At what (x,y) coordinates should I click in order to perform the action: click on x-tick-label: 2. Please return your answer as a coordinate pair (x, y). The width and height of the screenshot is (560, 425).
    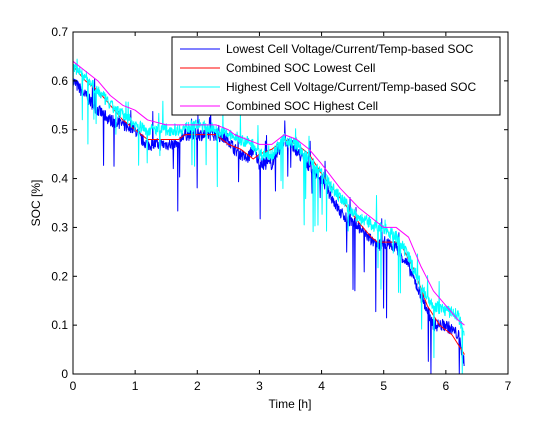
    Looking at the image, I should click on (197, 386).